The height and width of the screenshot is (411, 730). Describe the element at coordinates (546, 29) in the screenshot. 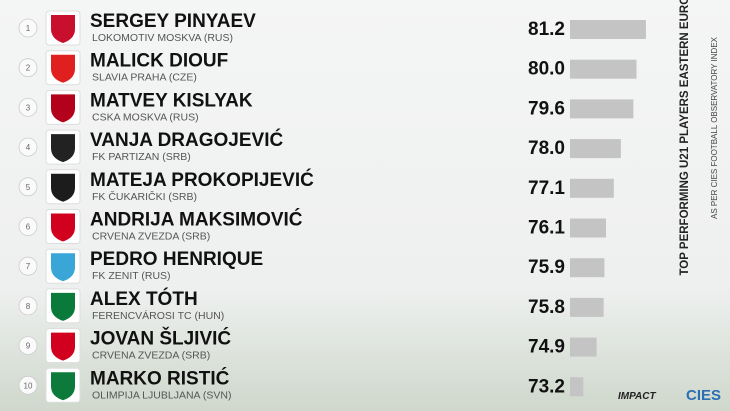

I see `value-label: 81.2` at that location.